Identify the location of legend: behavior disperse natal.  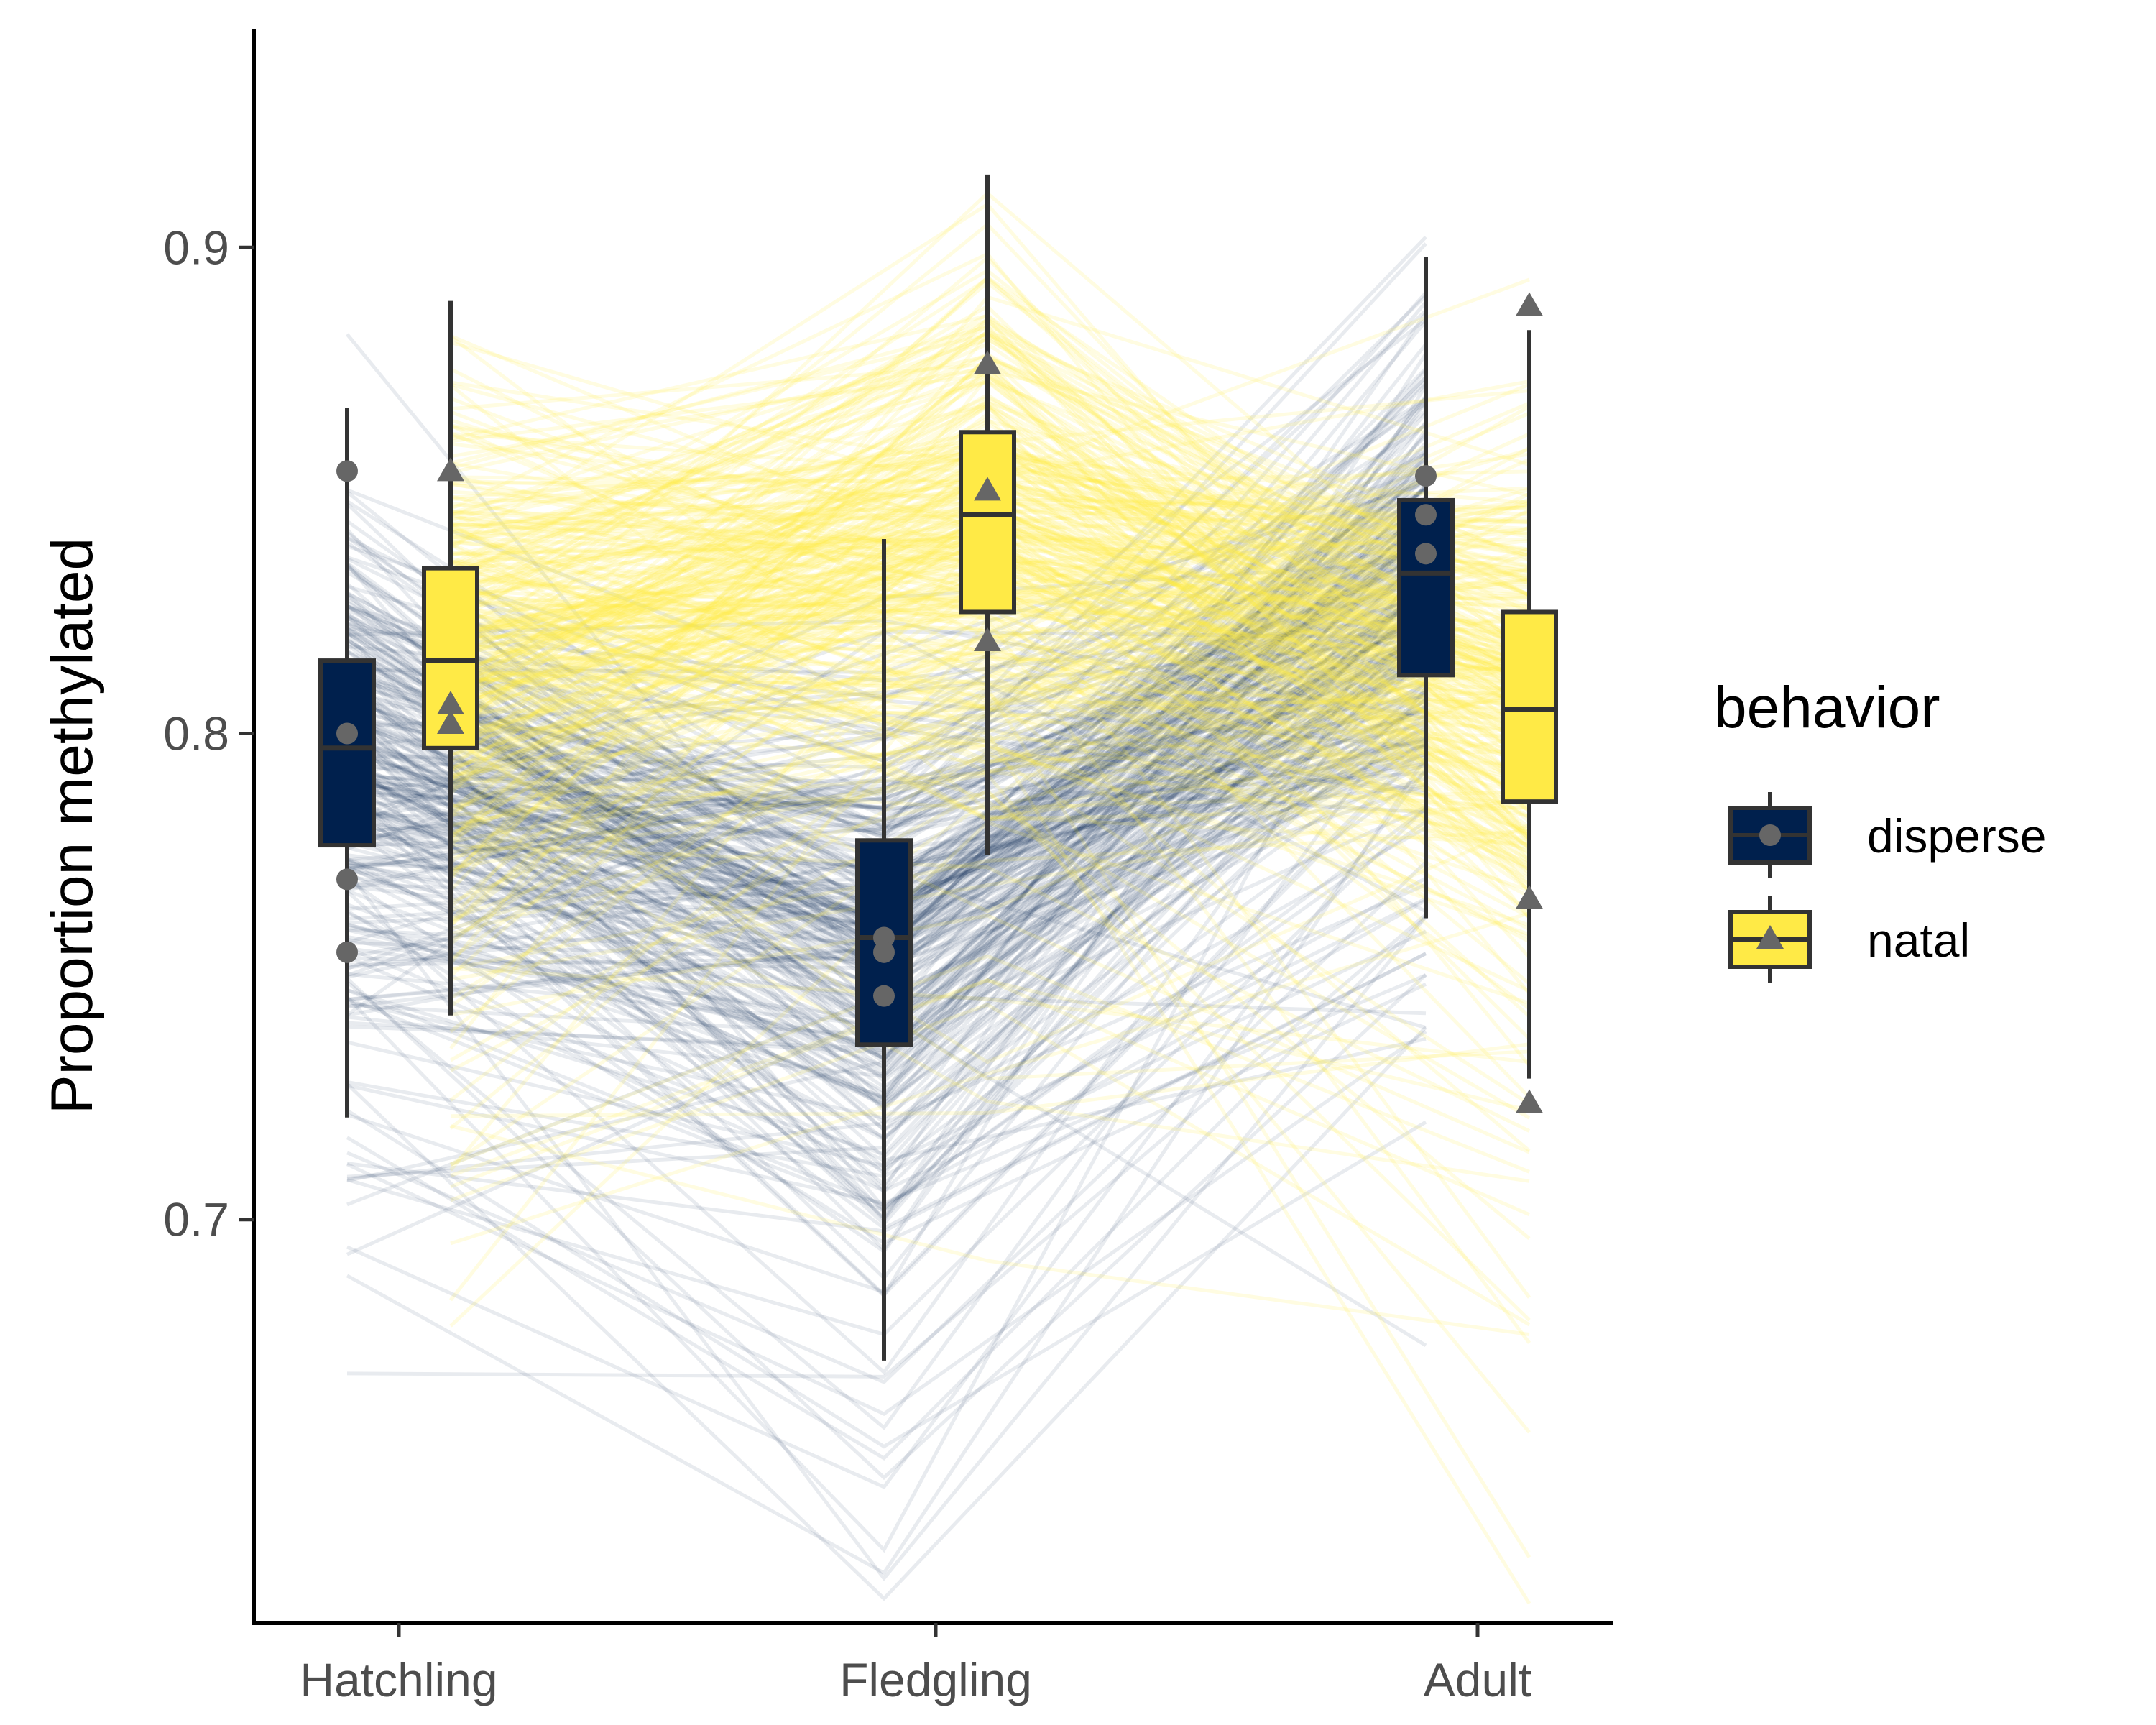
(1880, 829).